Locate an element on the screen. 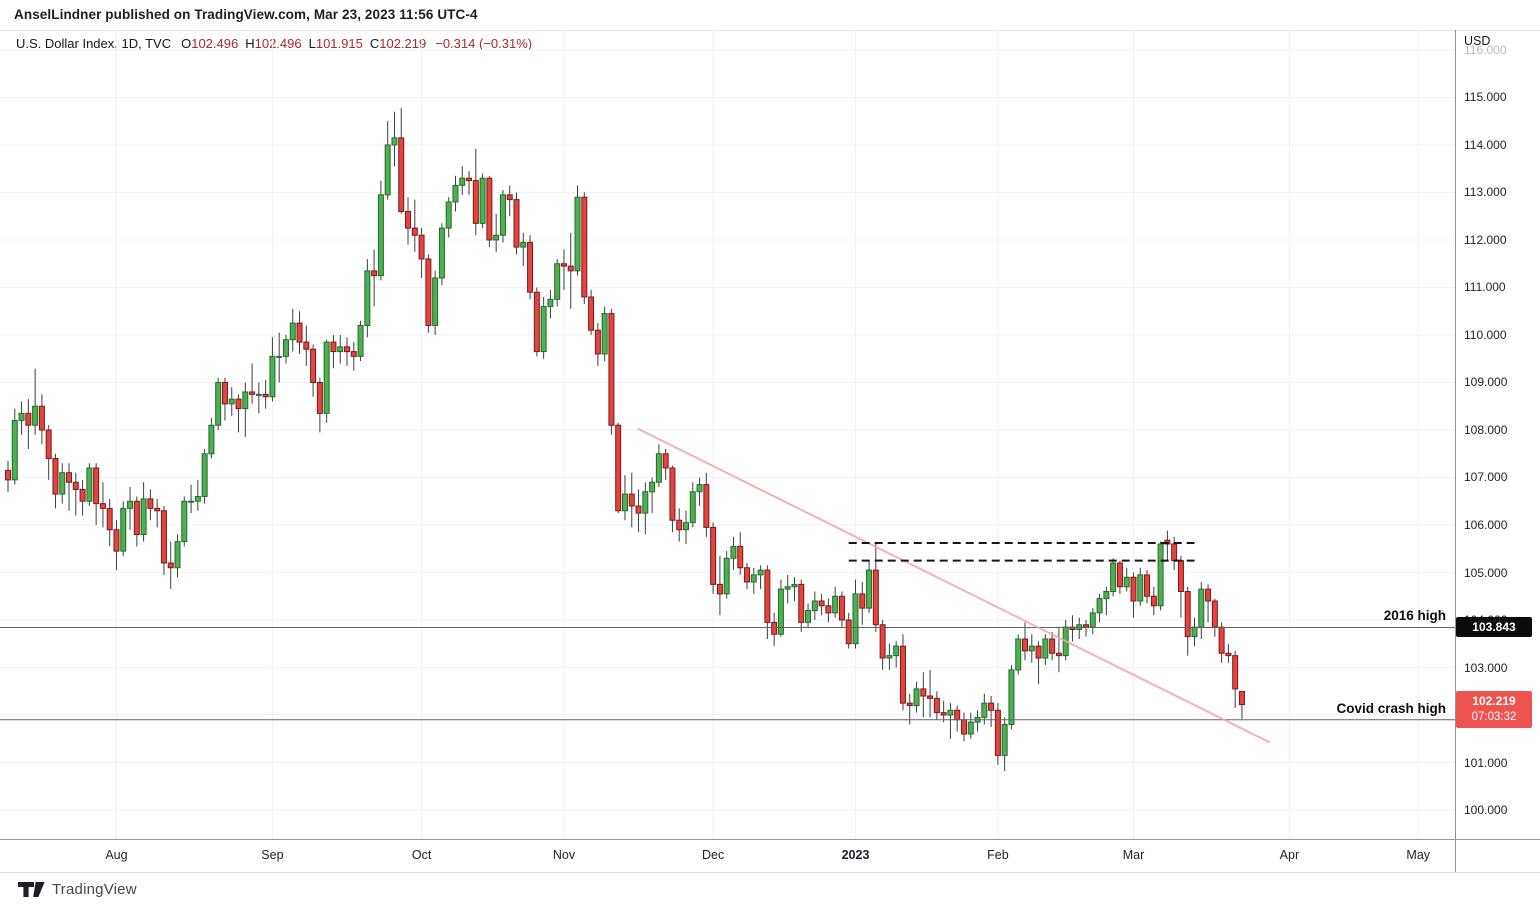 The image size is (1540, 907). tradingview-logo: TradingView is located at coordinates (77, 889).